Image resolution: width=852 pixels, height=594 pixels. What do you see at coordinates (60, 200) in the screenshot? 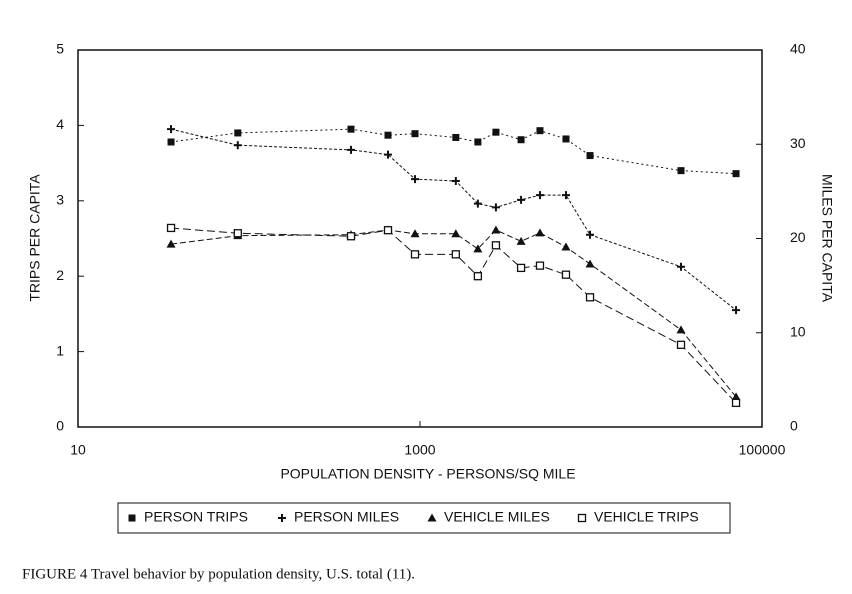
I see `y-tick-label: 3` at bounding box center [60, 200].